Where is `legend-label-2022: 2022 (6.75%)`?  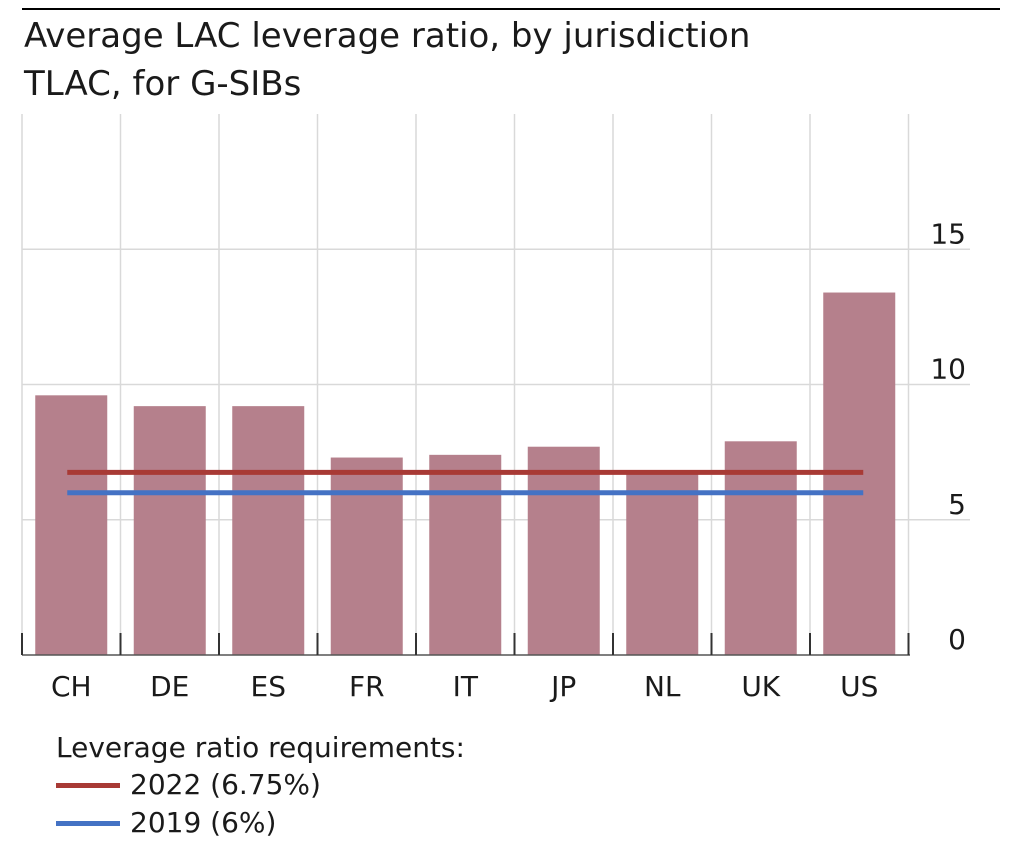
legend-label-2022: 2022 (6.75%) is located at coordinates (225, 784).